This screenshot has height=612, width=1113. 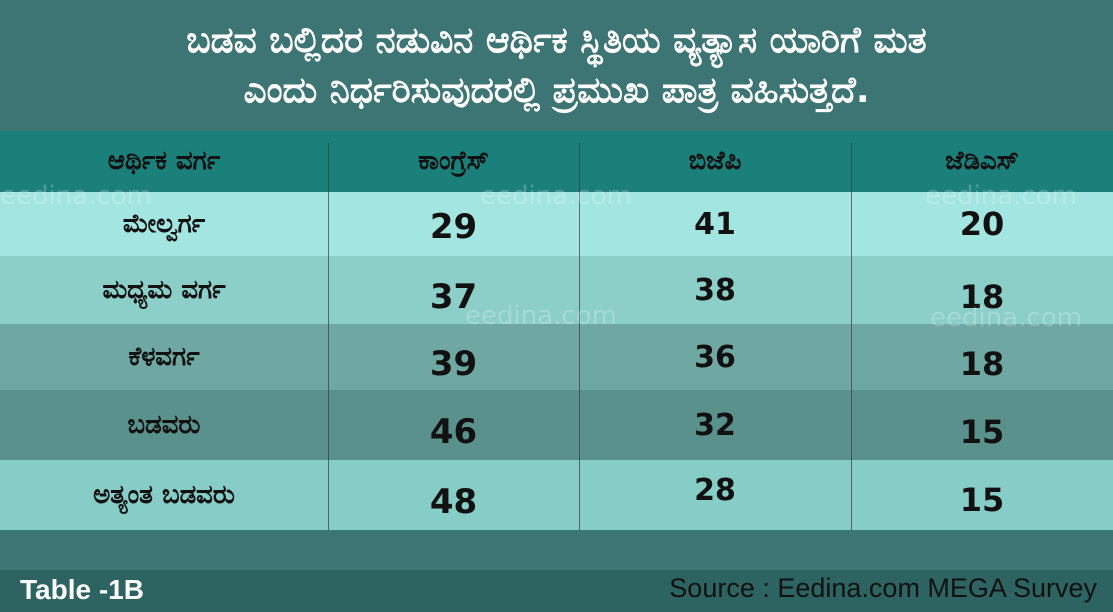 What do you see at coordinates (453, 297) in the screenshot?
I see `congress-value: 37` at bounding box center [453, 297].